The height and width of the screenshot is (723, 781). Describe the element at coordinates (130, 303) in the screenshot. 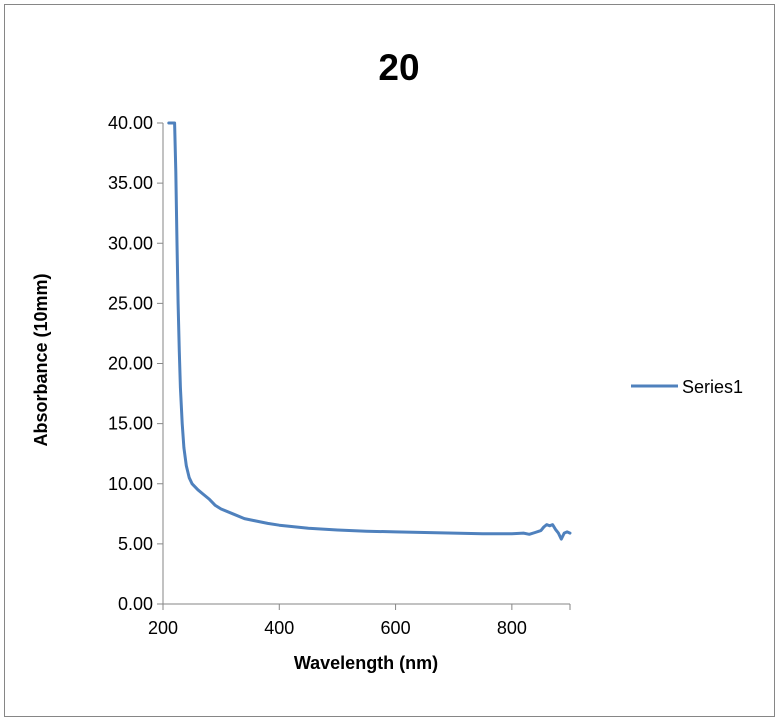

I see `y-tick-label: 25.00` at that location.